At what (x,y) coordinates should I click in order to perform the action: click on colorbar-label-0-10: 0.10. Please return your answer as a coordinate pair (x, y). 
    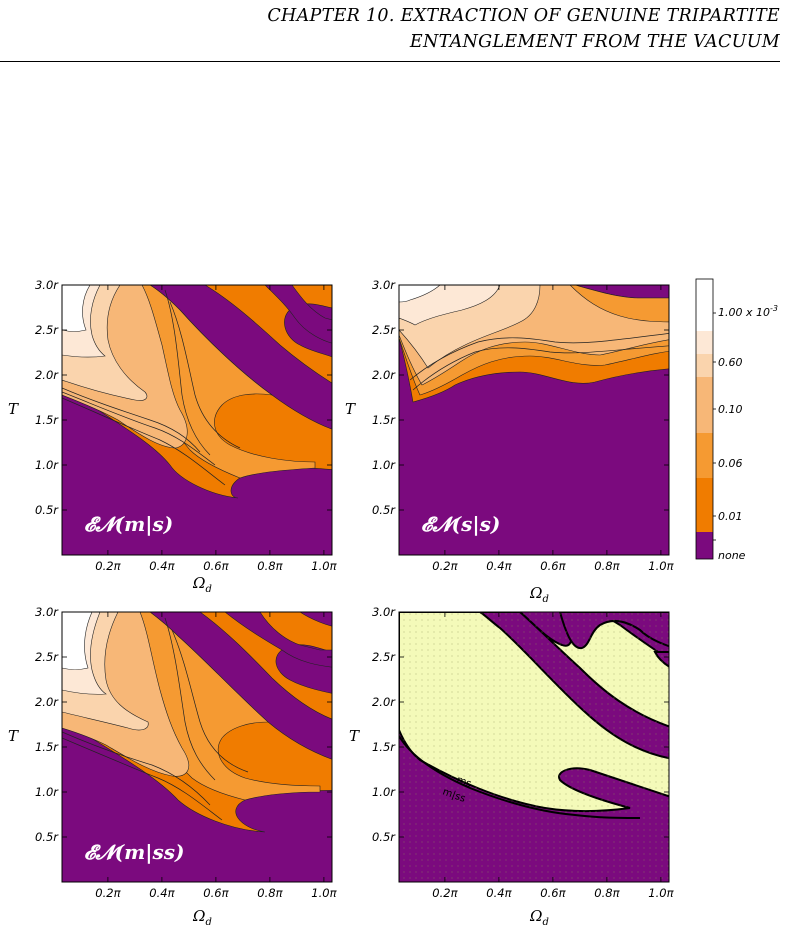
    Looking at the image, I should click on (730, 409).